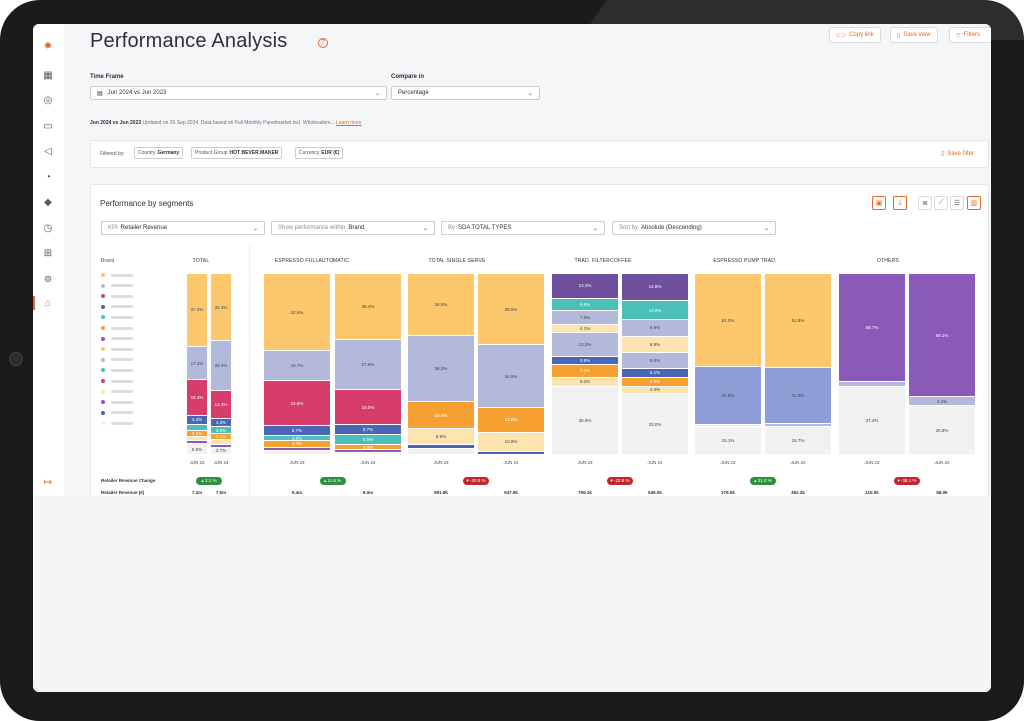 The width and height of the screenshot is (1024, 721). I want to click on within-select: Show performance within Brand ⌄, so click(353, 228).